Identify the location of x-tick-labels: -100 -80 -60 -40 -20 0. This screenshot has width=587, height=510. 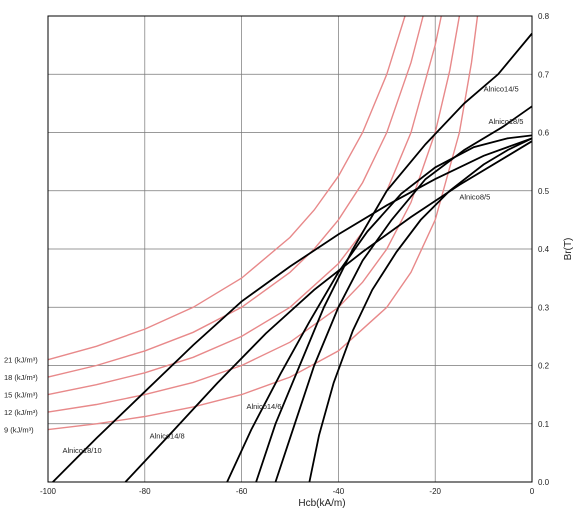
(287, 491).